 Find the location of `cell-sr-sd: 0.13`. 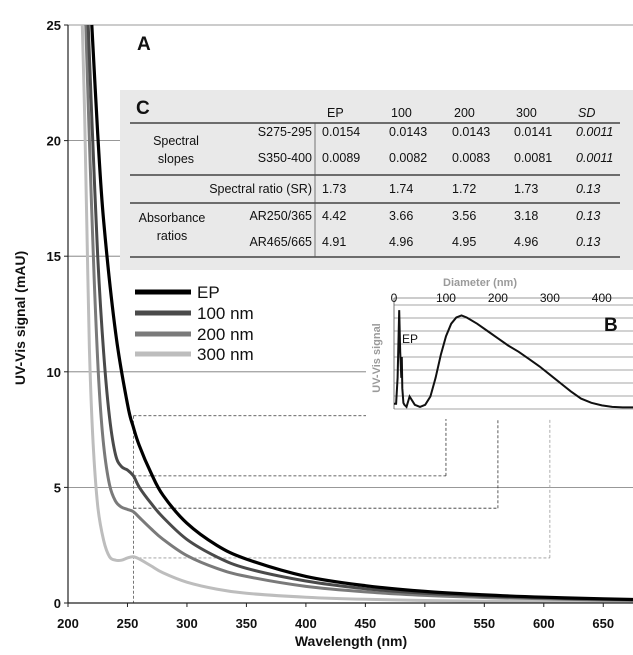

cell-sr-sd: 0.13 is located at coordinates (588, 189).